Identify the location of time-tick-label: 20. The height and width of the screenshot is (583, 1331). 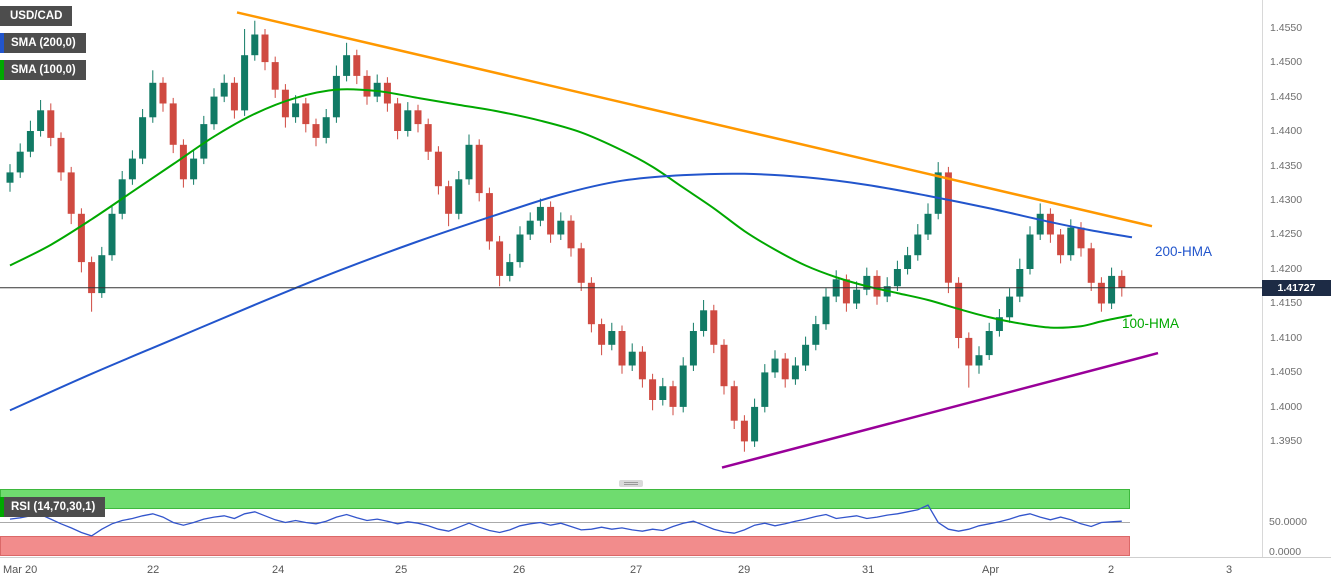
(31, 570).